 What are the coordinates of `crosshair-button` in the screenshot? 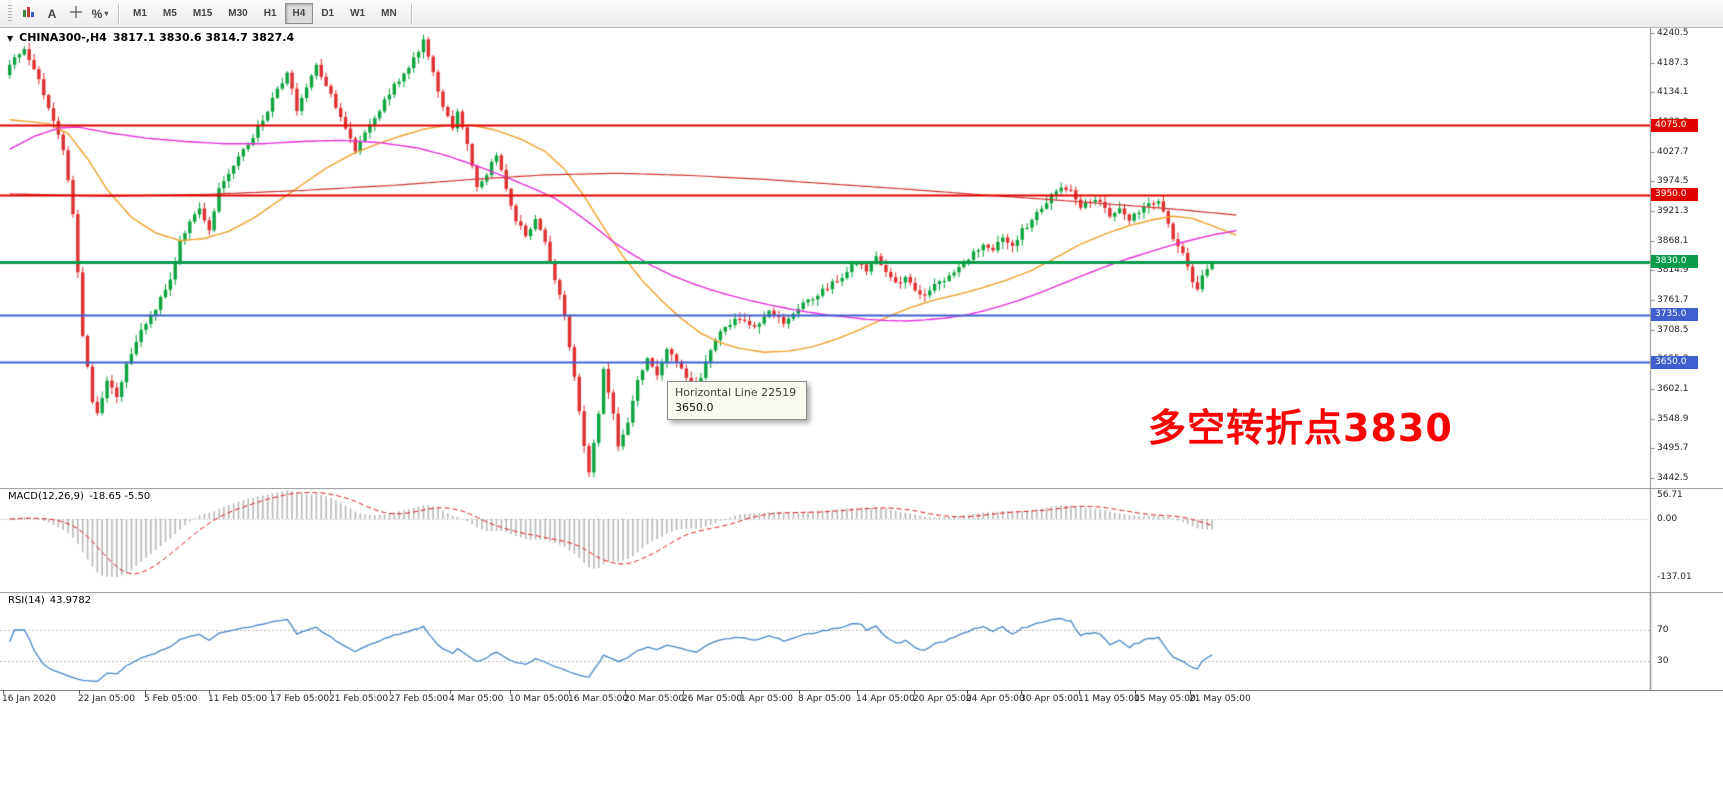 It's located at (76, 14).